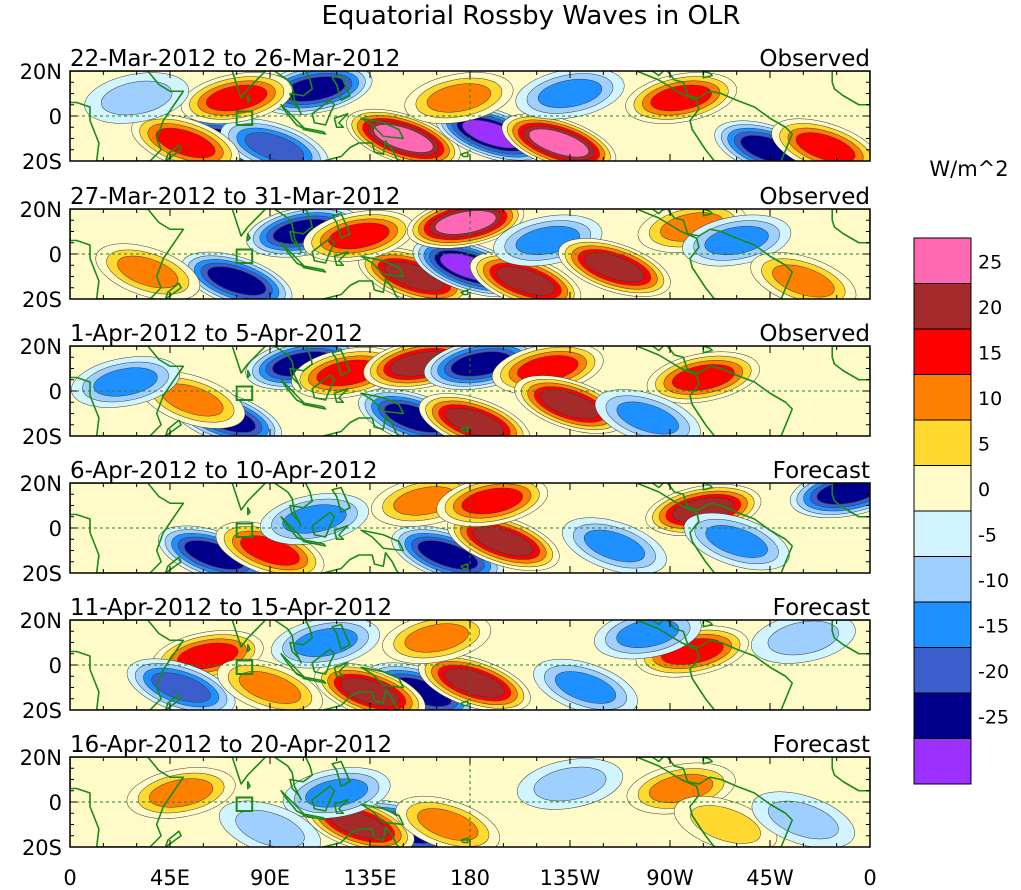 The width and height of the screenshot is (1021, 890). I want to click on panel-date-range: 1-Apr-2012 to 5-Apr-2012, so click(216, 334).